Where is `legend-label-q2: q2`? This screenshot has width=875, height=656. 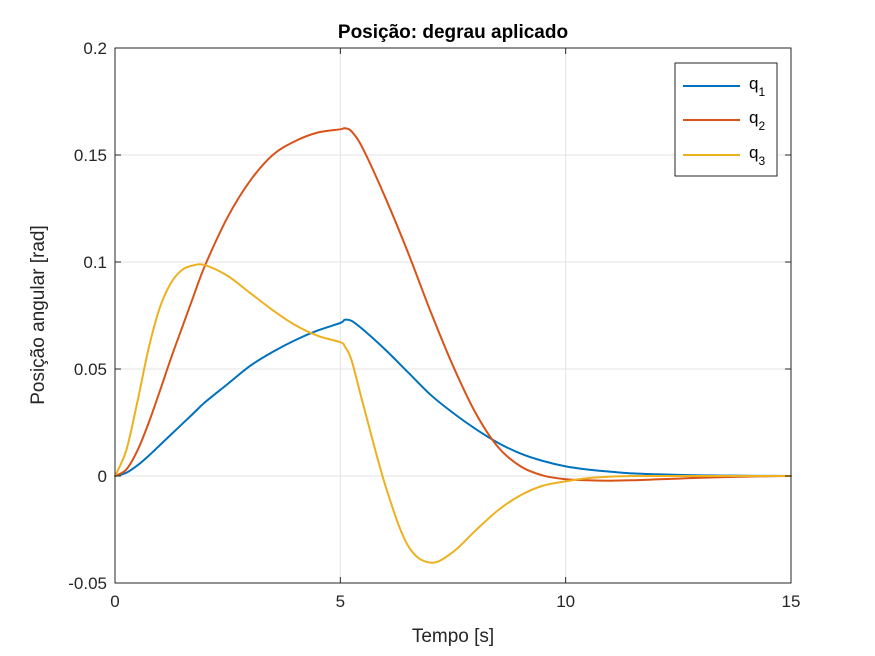 legend-label-q2: q2 is located at coordinates (757, 120).